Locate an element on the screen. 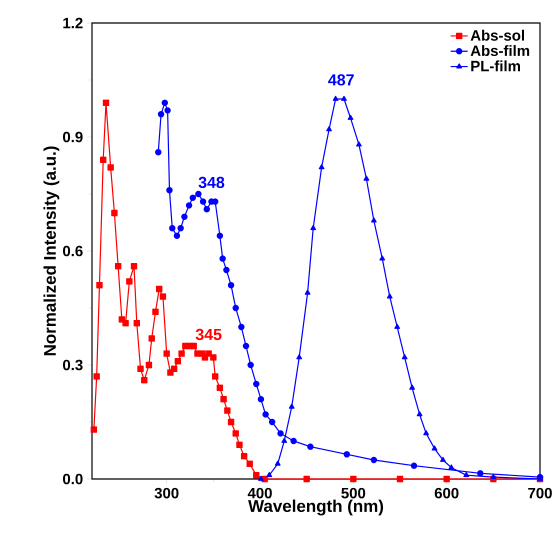 The image size is (560, 539). annotation: 487 is located at coordinates (341, 80).